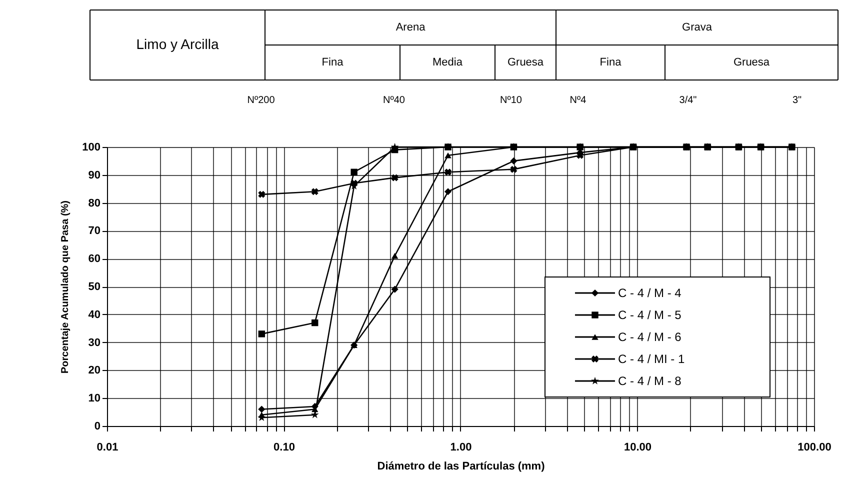 The image size is (844, 485). I want to click on x-tick-label: 1.00, so click(461, 448).